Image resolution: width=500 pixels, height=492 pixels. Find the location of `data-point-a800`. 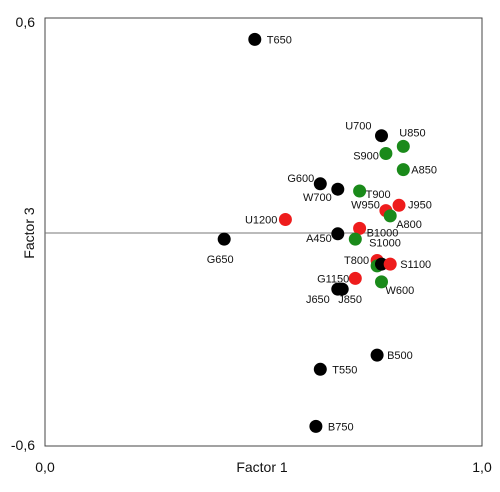

data-point-a800 is located at coordinates (390, 216).